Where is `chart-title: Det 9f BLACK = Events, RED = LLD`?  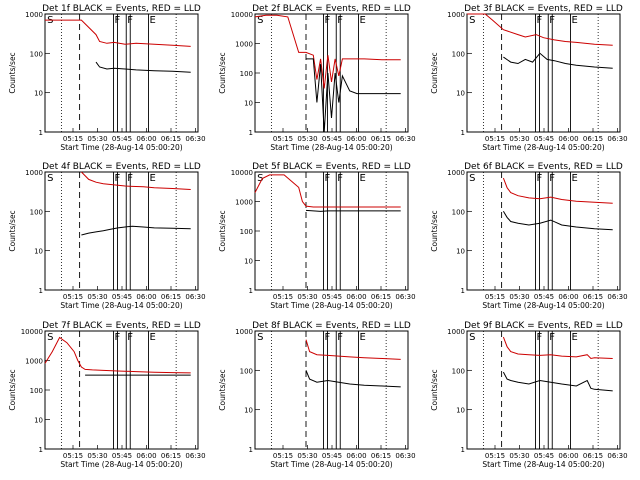 chart-title: Det 9f BLACK = Events, RED = LLD is located at coordinates (543, 326).